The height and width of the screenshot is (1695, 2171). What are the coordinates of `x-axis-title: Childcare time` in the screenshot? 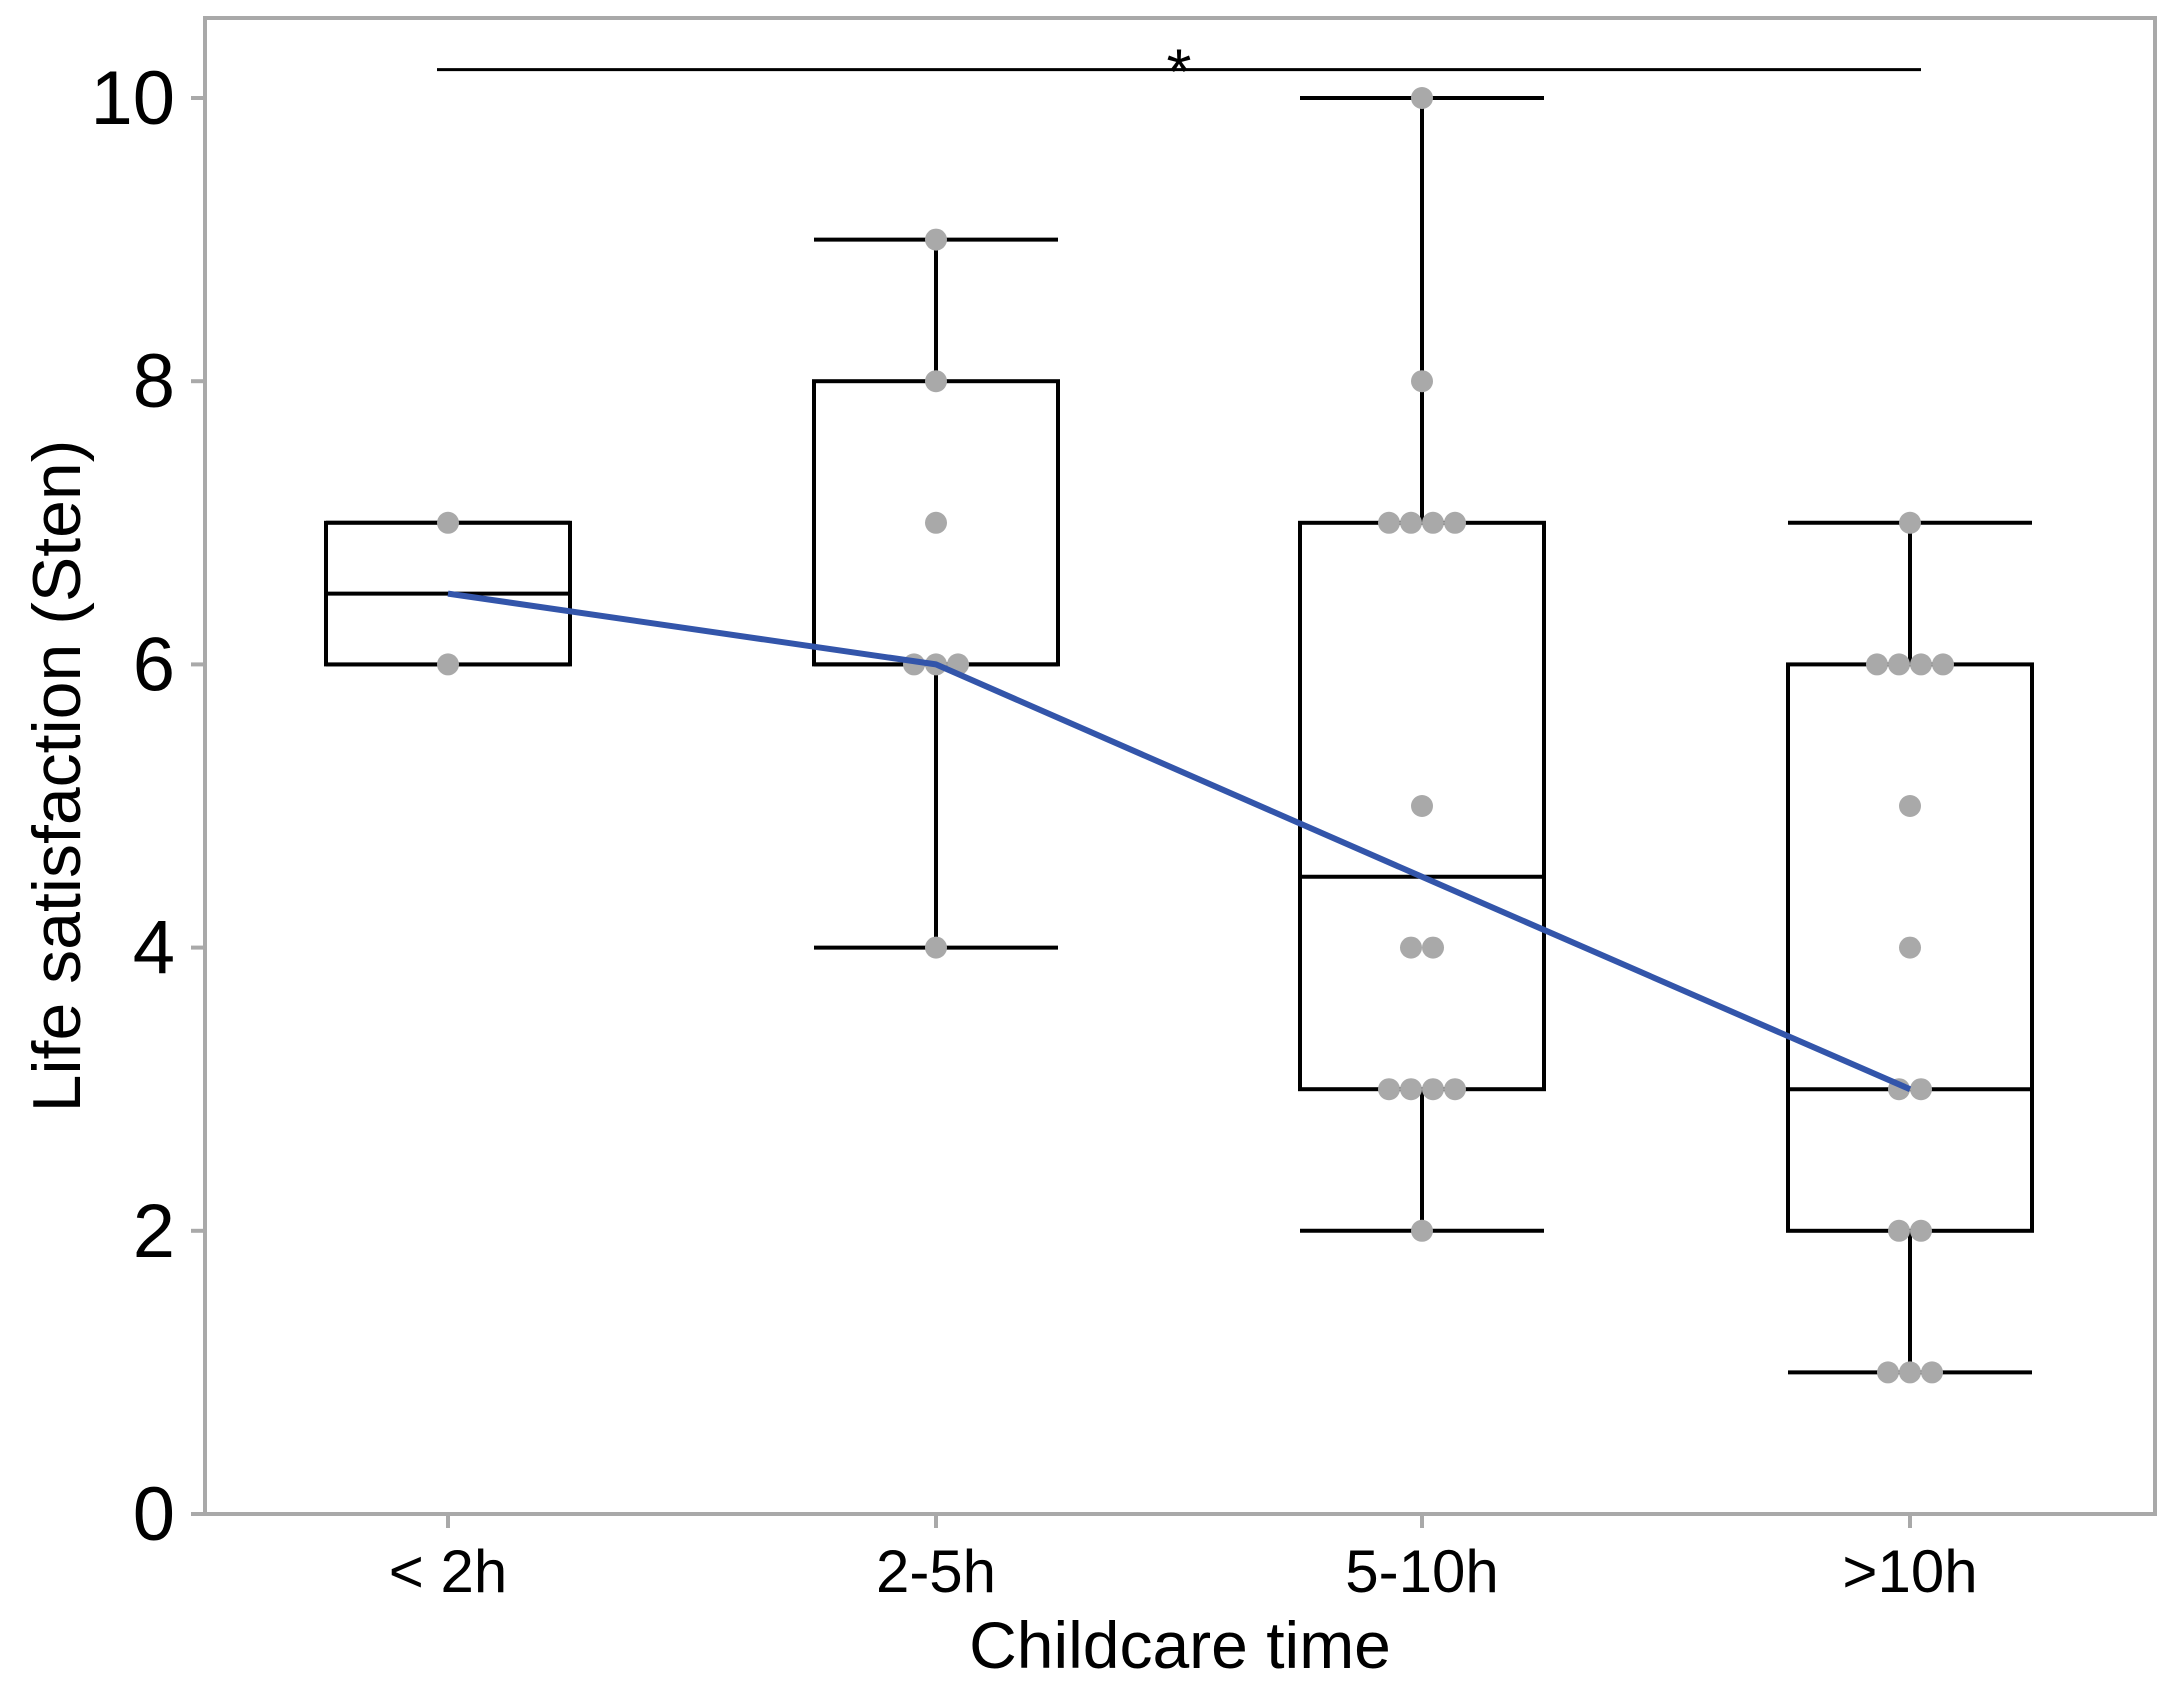 It's located at (1180, 1645).